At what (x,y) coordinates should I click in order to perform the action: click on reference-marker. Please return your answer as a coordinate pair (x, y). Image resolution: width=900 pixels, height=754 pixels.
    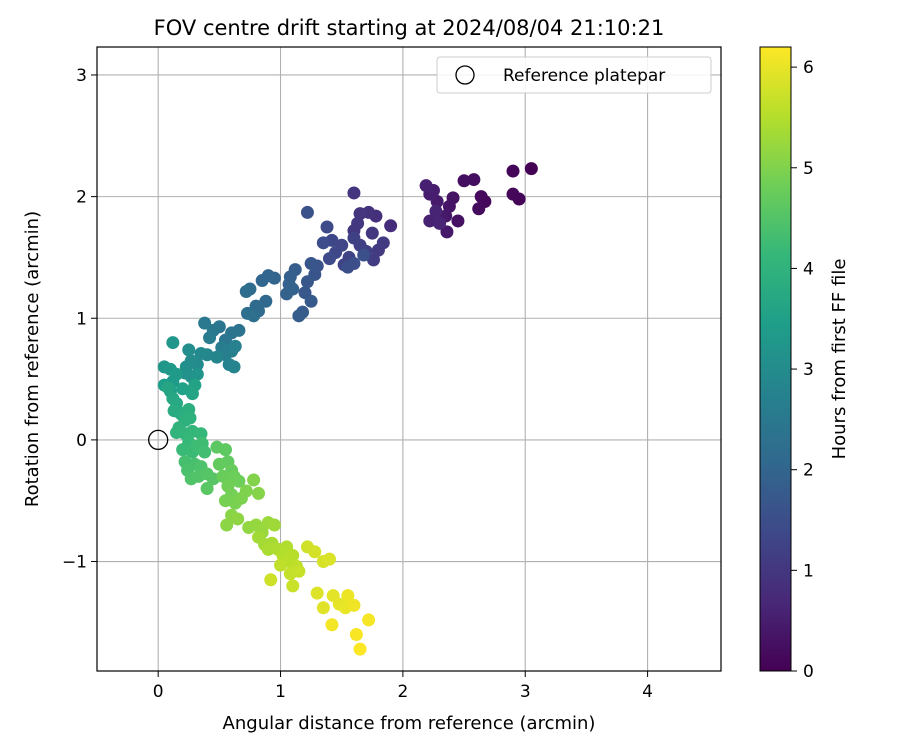
    Looking at the image, I should click on (158, 440).